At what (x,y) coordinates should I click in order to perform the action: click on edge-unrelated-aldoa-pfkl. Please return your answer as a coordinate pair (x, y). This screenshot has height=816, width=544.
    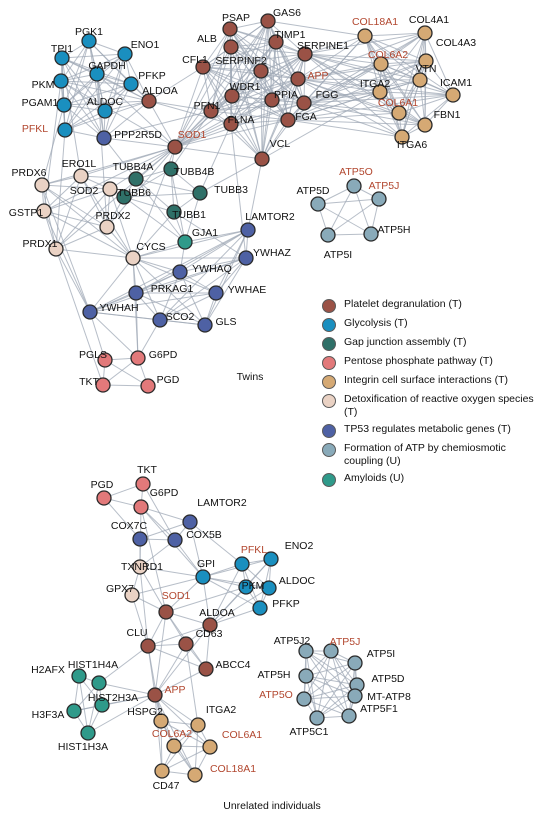
    Looking at the image, I should click on (226, 594).